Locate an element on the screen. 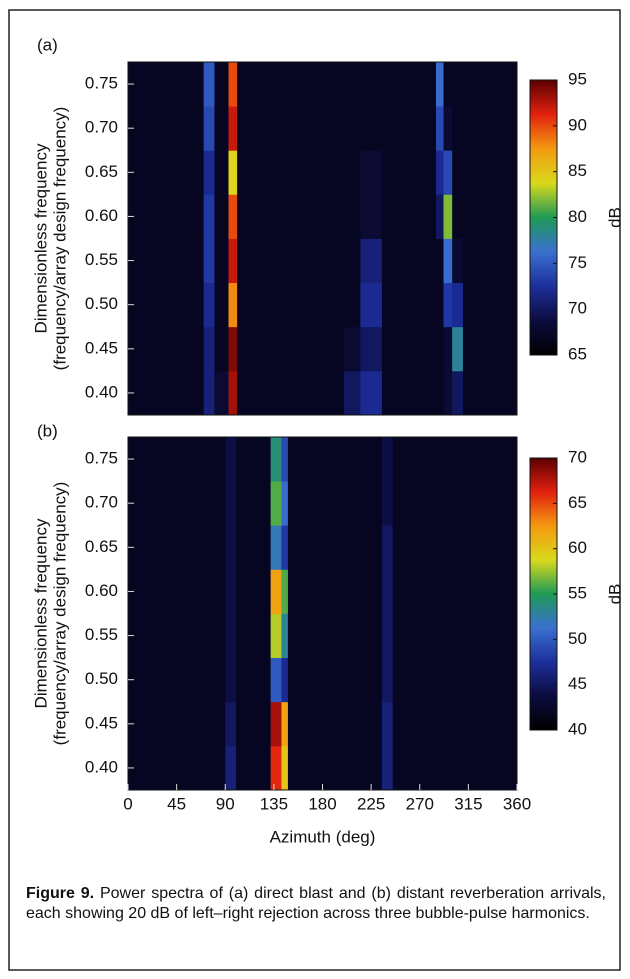 The height and width of the screenshot is (979, 630). y-tick-label: 0.60 is located at coordinates (101, 590).